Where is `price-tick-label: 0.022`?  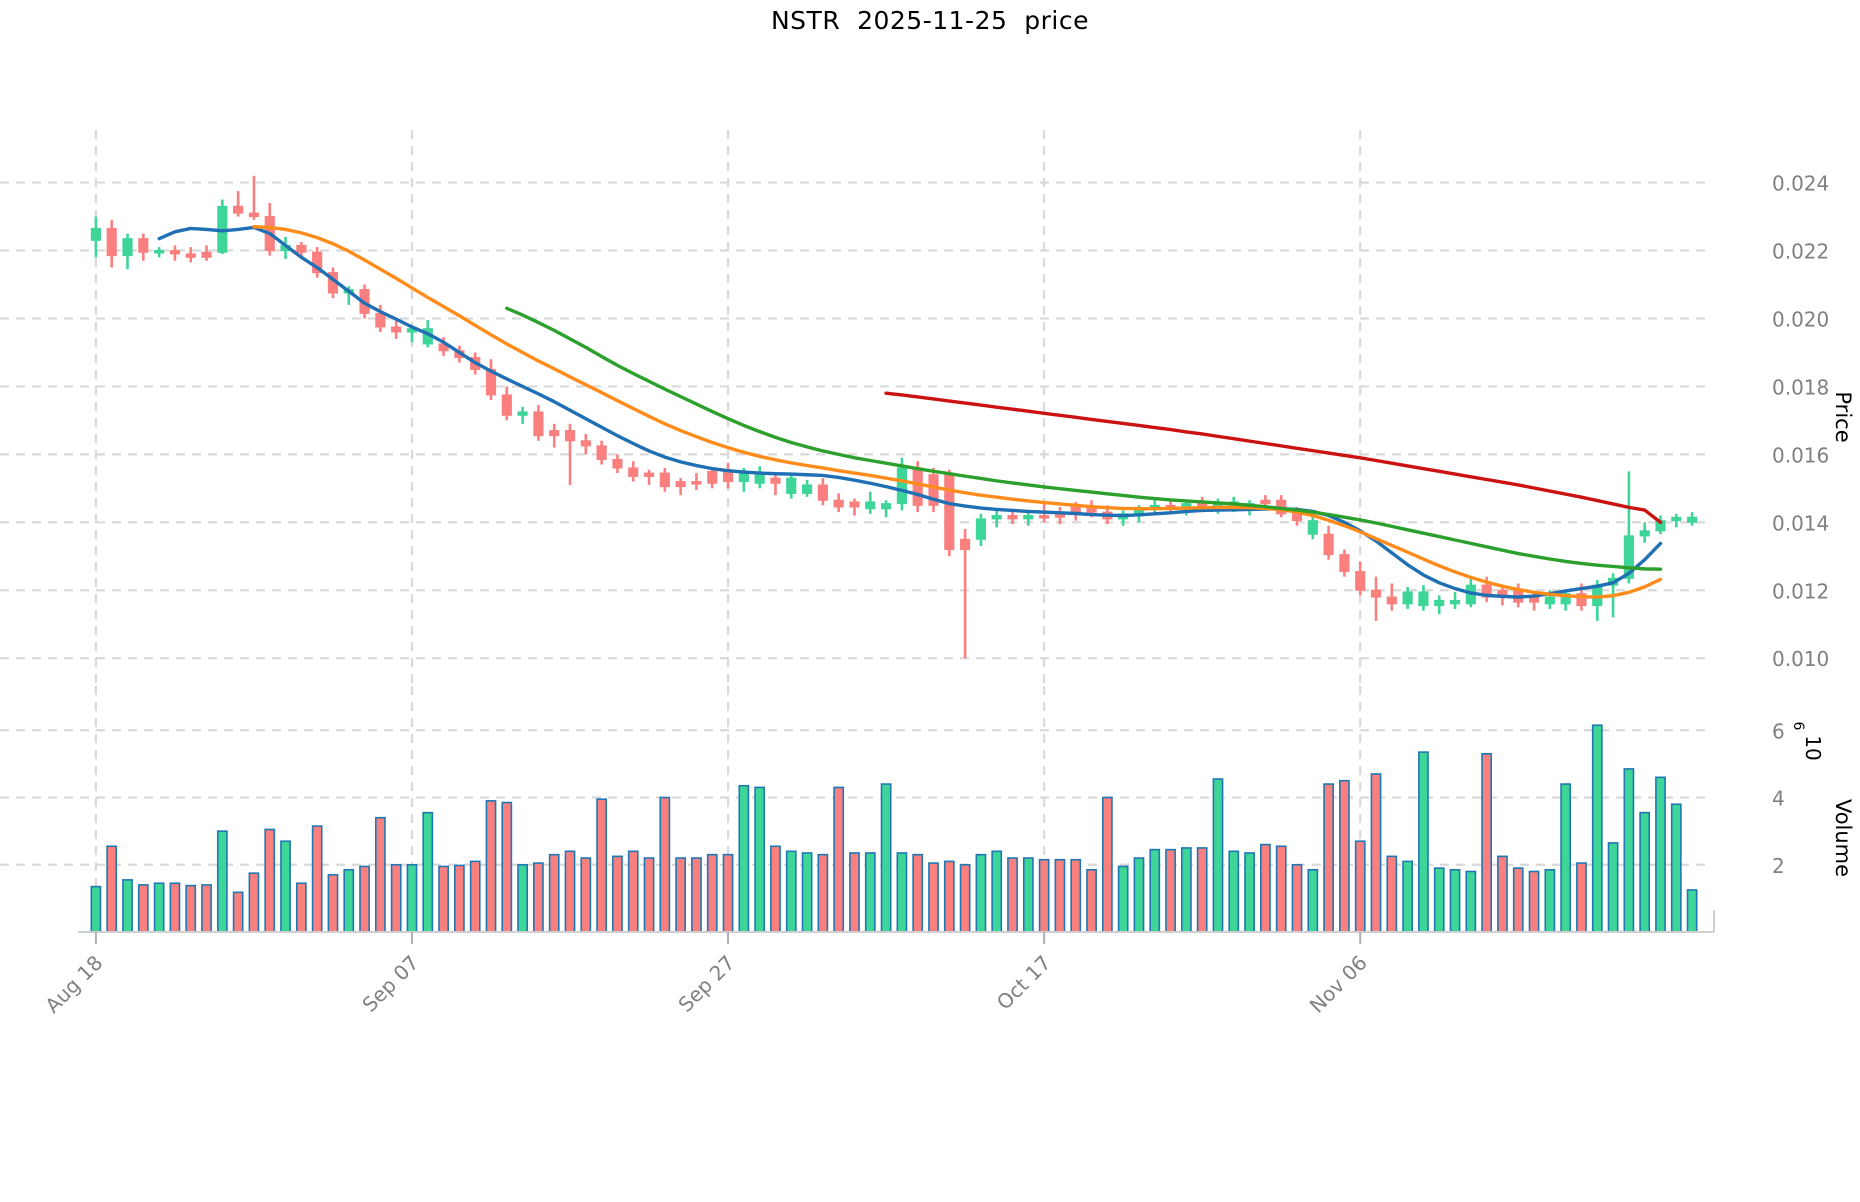 price-tick-label: 0.022 is located at coordinates (1800, 252).